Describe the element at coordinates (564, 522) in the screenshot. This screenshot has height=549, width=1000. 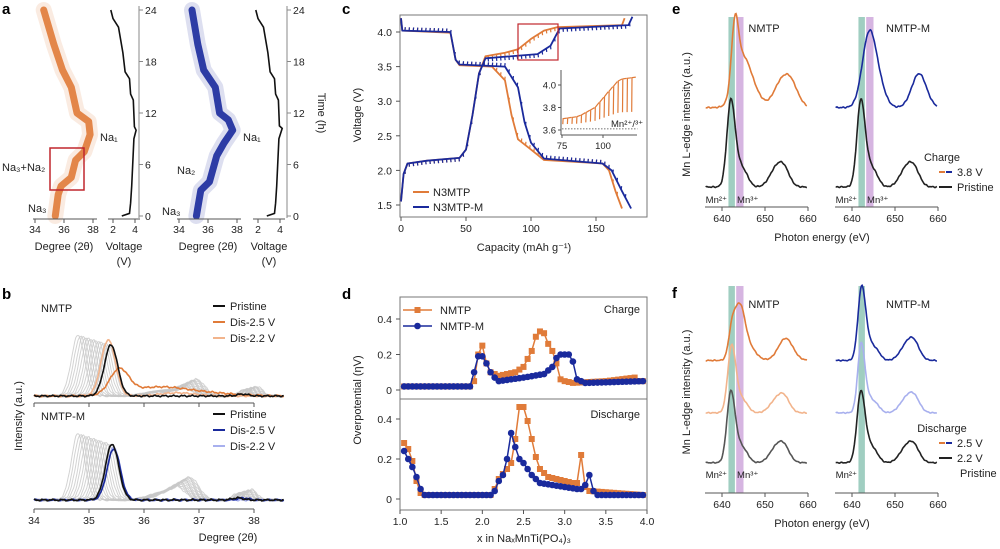
I see `x-tick-label: 3.0` at that location.